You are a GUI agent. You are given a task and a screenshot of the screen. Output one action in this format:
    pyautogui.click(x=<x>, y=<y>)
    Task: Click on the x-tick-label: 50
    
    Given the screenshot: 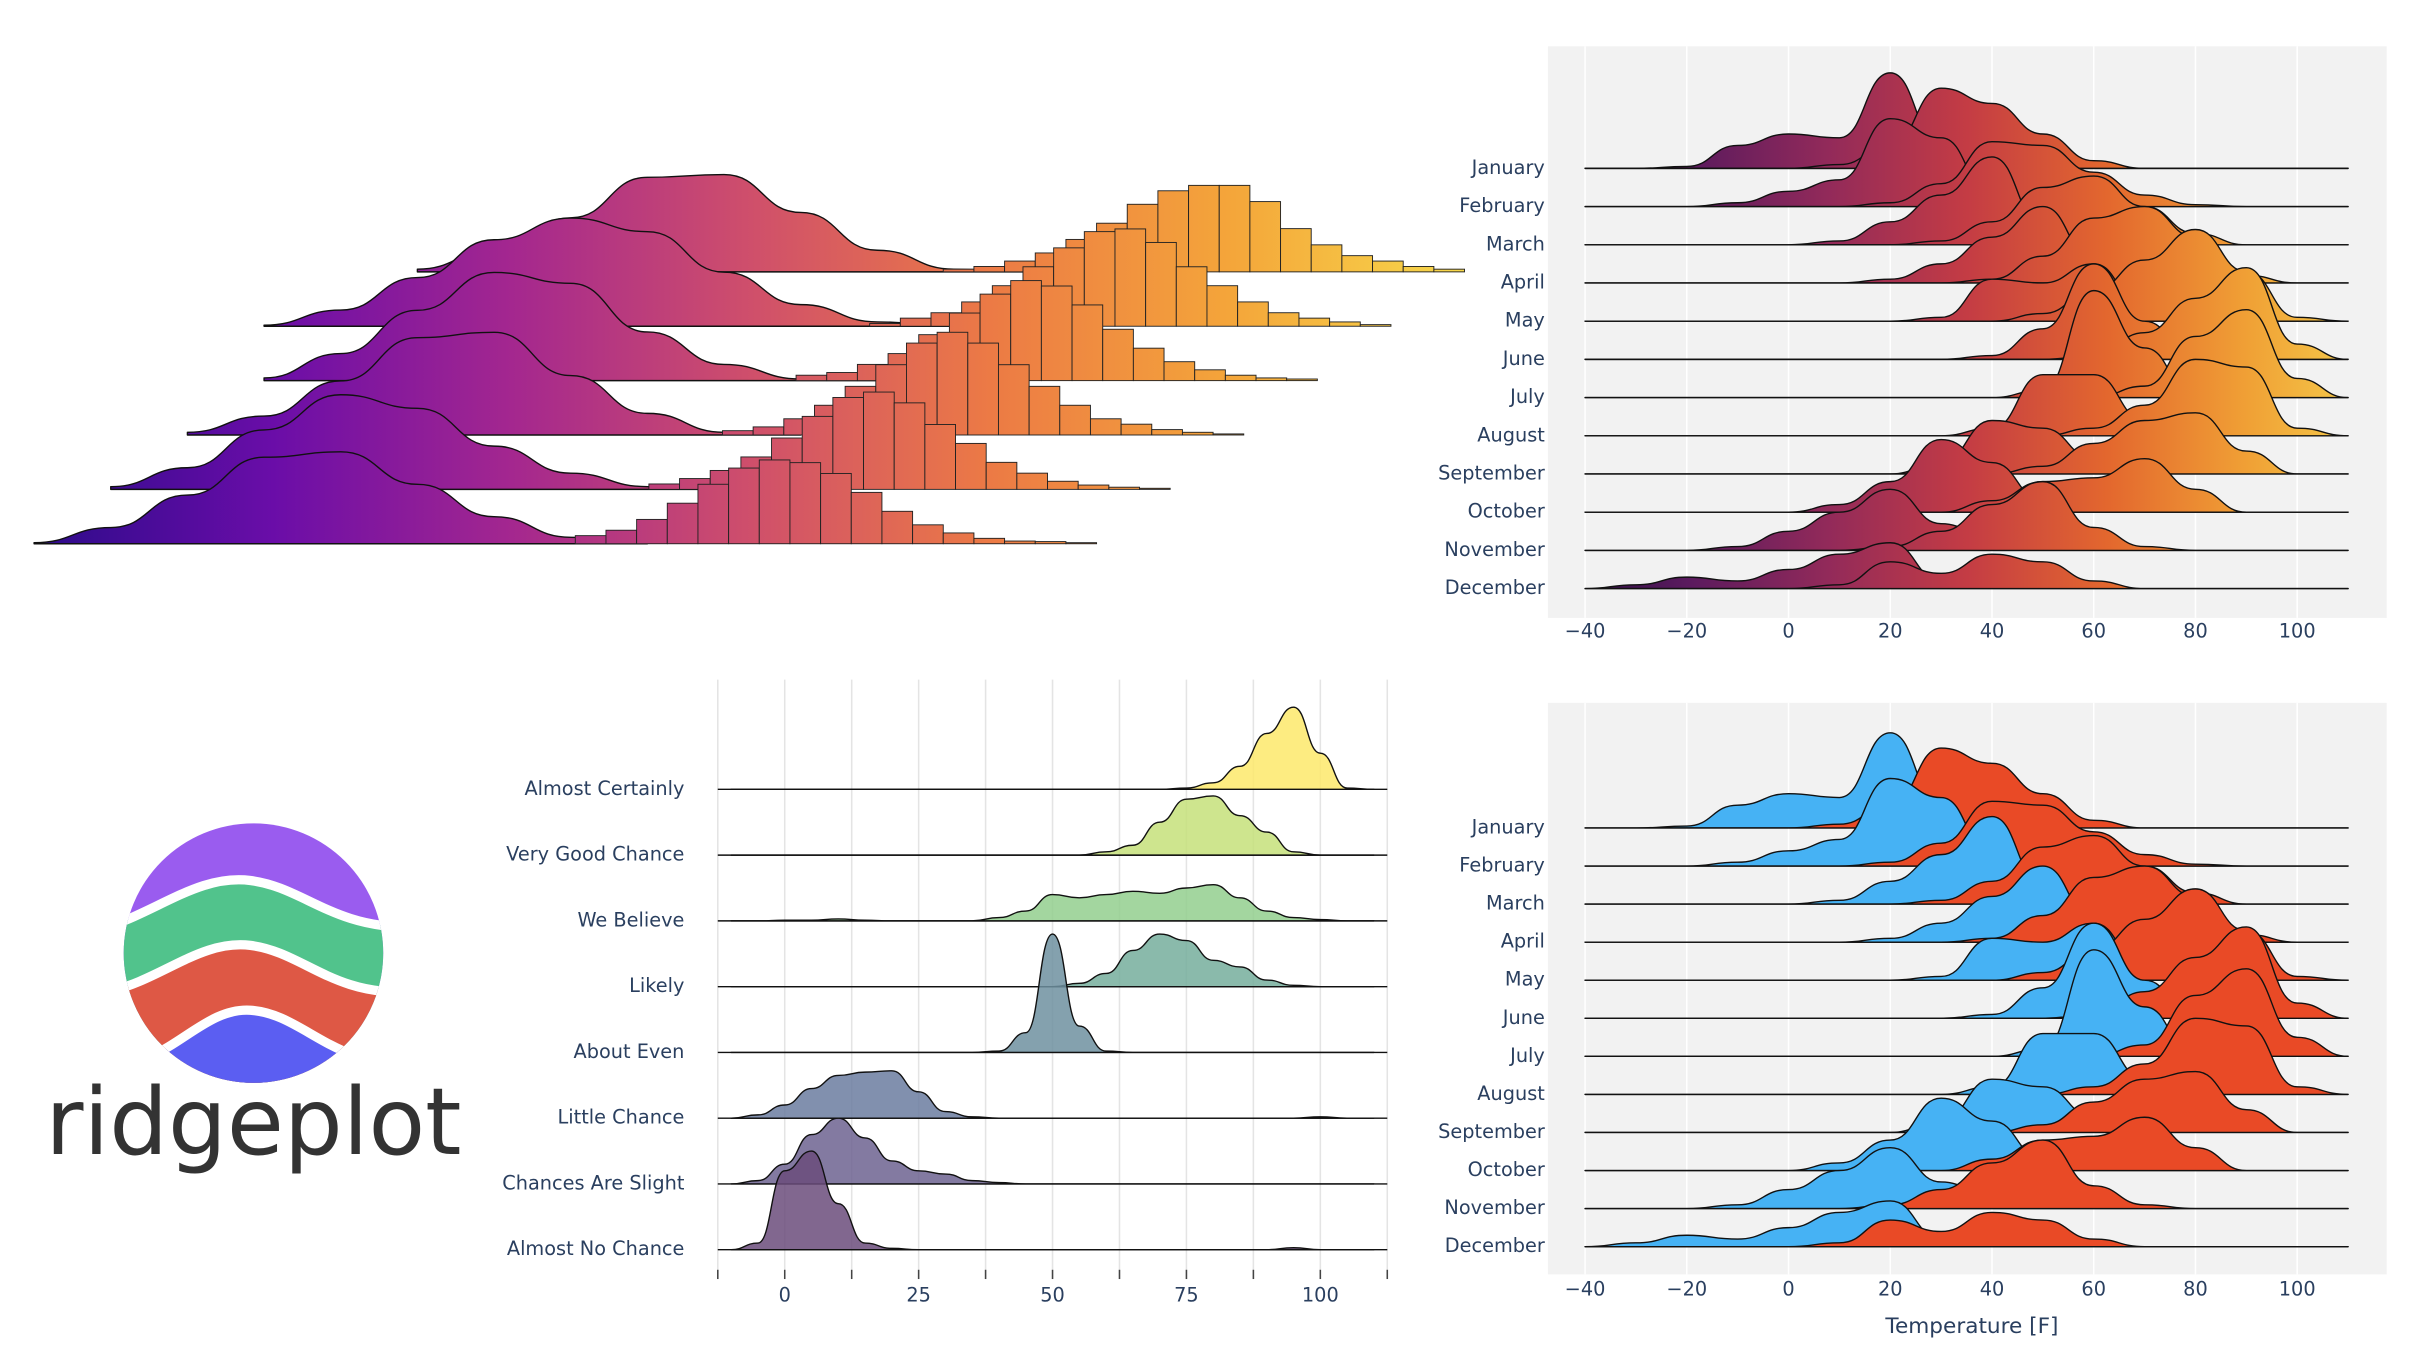 What is the action you would take?
    pyautogui.click(x=1052, y=1295)
    